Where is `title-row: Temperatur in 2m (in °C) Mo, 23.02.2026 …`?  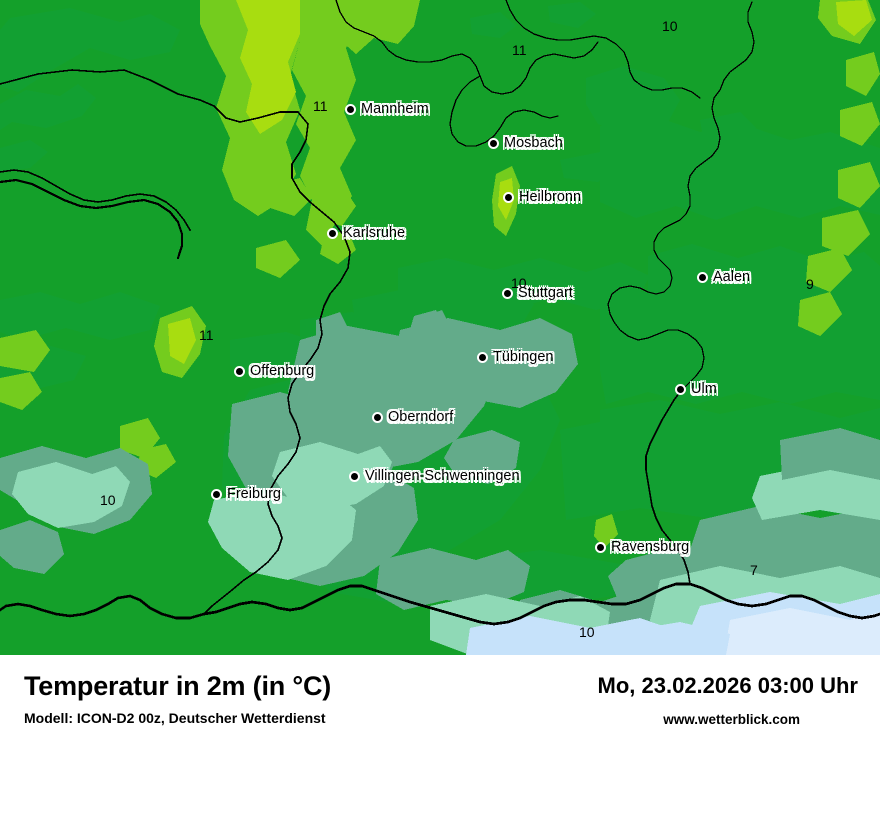 title-row: Temperatur in 2m (in °C) Mo, 23.02.2026 … is located at coordinates (440, 688).